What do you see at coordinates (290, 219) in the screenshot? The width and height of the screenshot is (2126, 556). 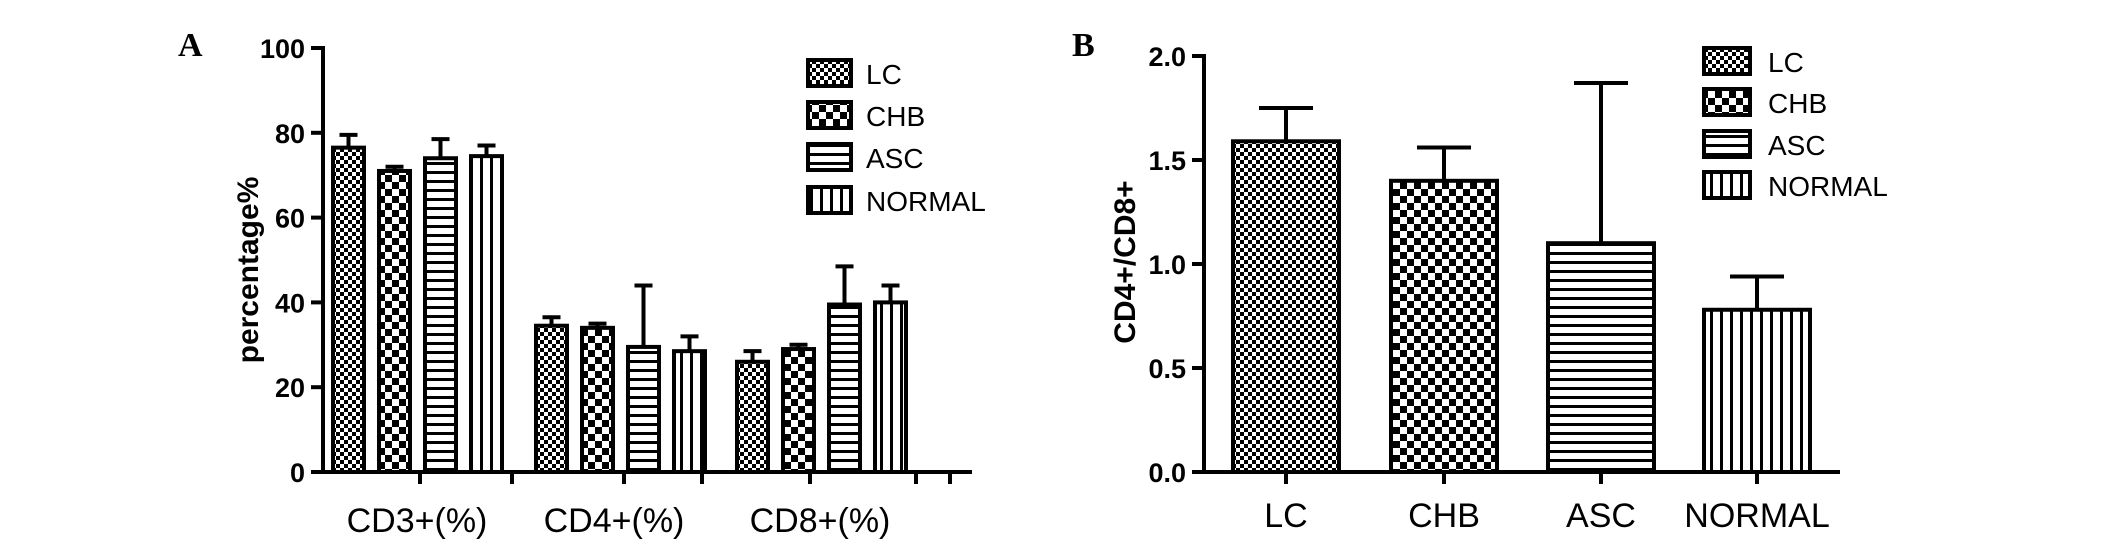 I see `panel-a-y-tick-label: 60` at bounding box center [290, 219].